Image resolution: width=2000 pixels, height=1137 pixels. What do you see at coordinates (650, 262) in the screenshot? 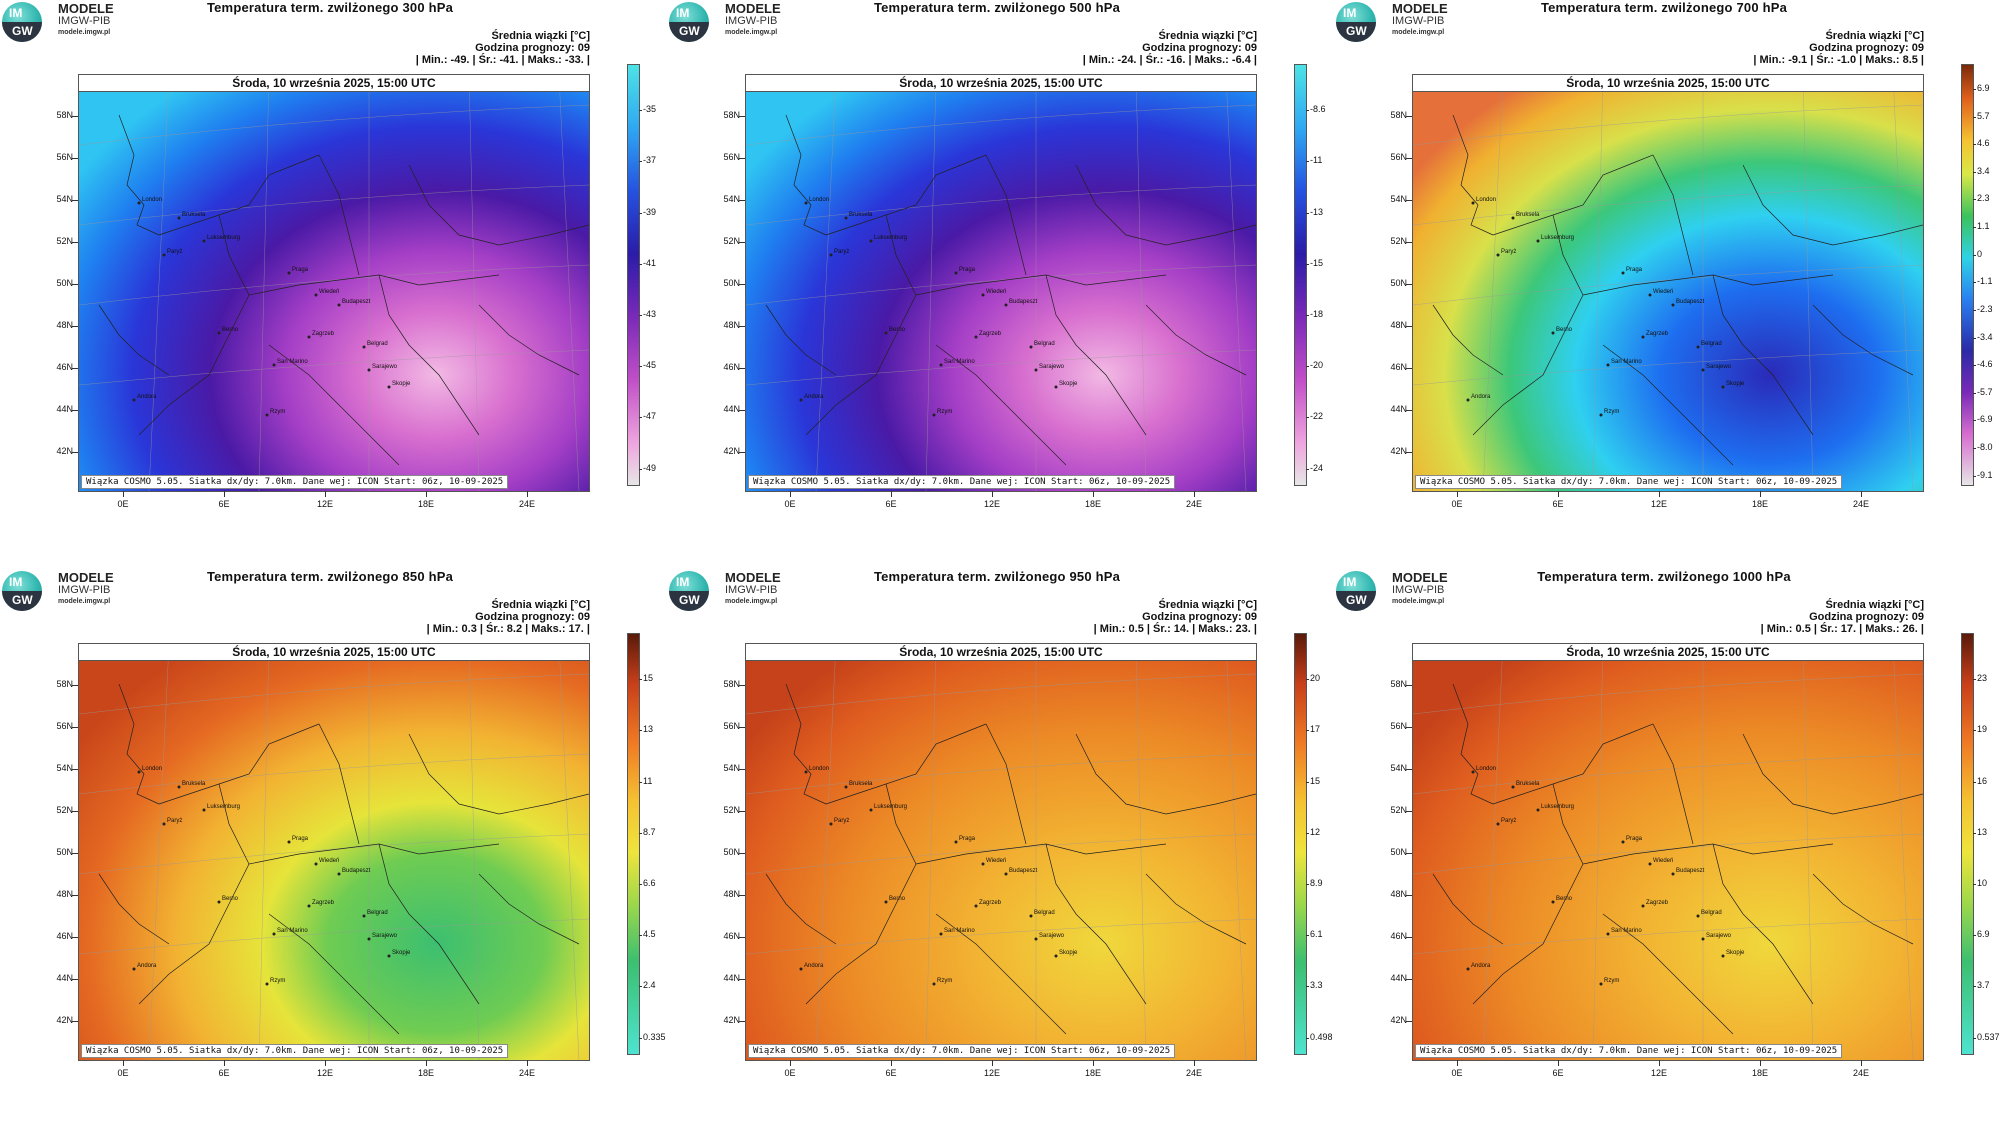
I see `scale-label: -41` at bounding box center [650, 262].